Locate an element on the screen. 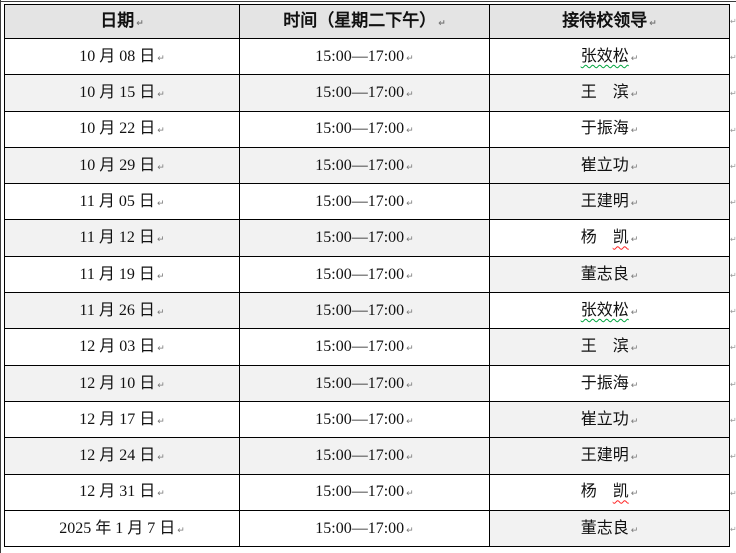  leader-name: 王建明 is located at coordinates (604, 456).